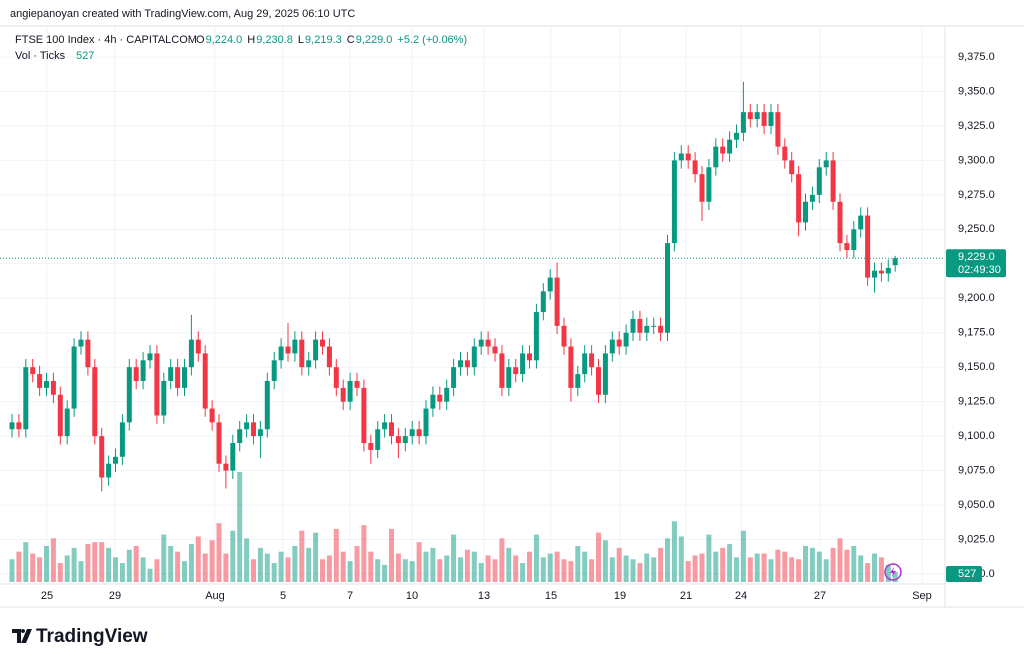 Image resolution: width=1024 pixels, height=665 pixels. What do you see at coordinates (976, 57) in the screenshot?
I see `y-tick-label: 9,375.0` at bounding box center [976, 57].